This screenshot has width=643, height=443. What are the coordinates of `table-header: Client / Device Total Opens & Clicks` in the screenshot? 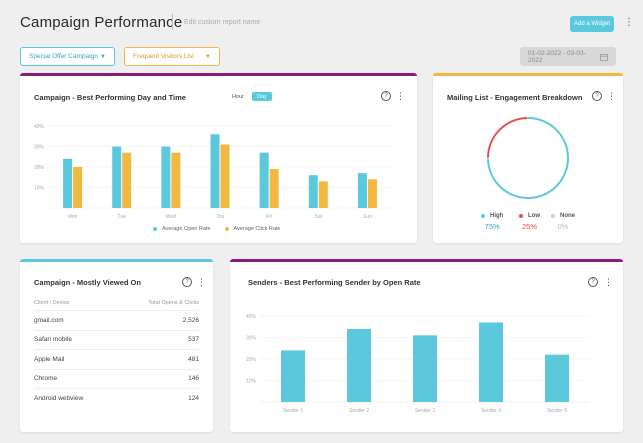 It's located at (116, 303).